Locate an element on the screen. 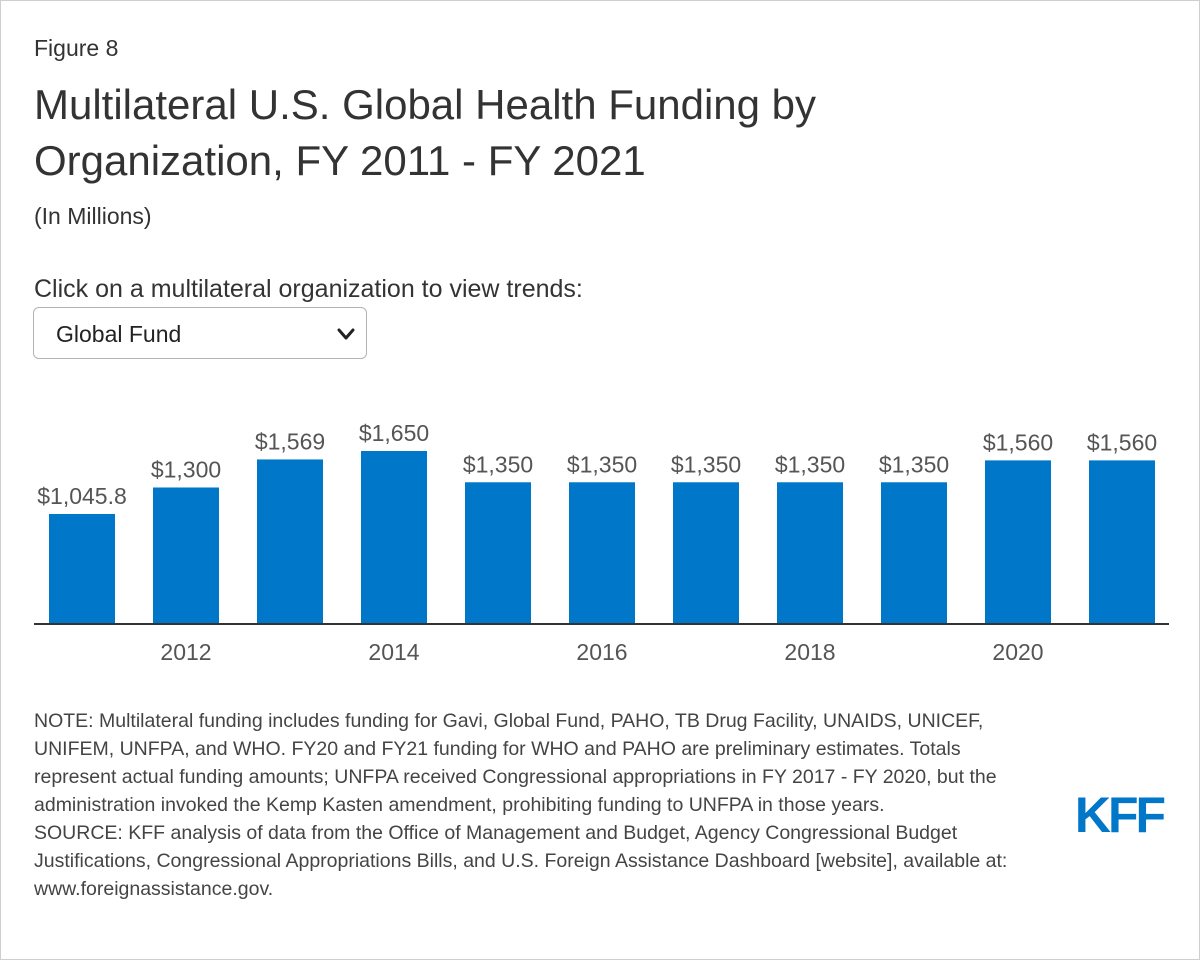 This screenshot has width=1200, height=980. data-label-2015: $1,350 is located at coordinates (498, 464).